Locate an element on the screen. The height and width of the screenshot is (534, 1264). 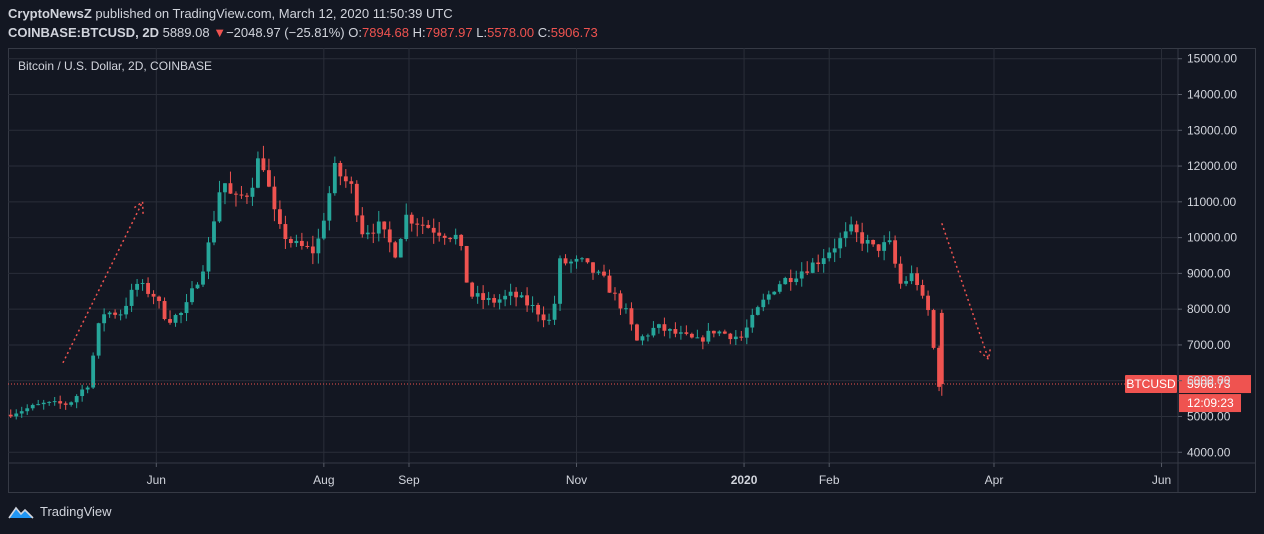
countdown-label: 12:09:23 is located at coordinates (1210, 403).